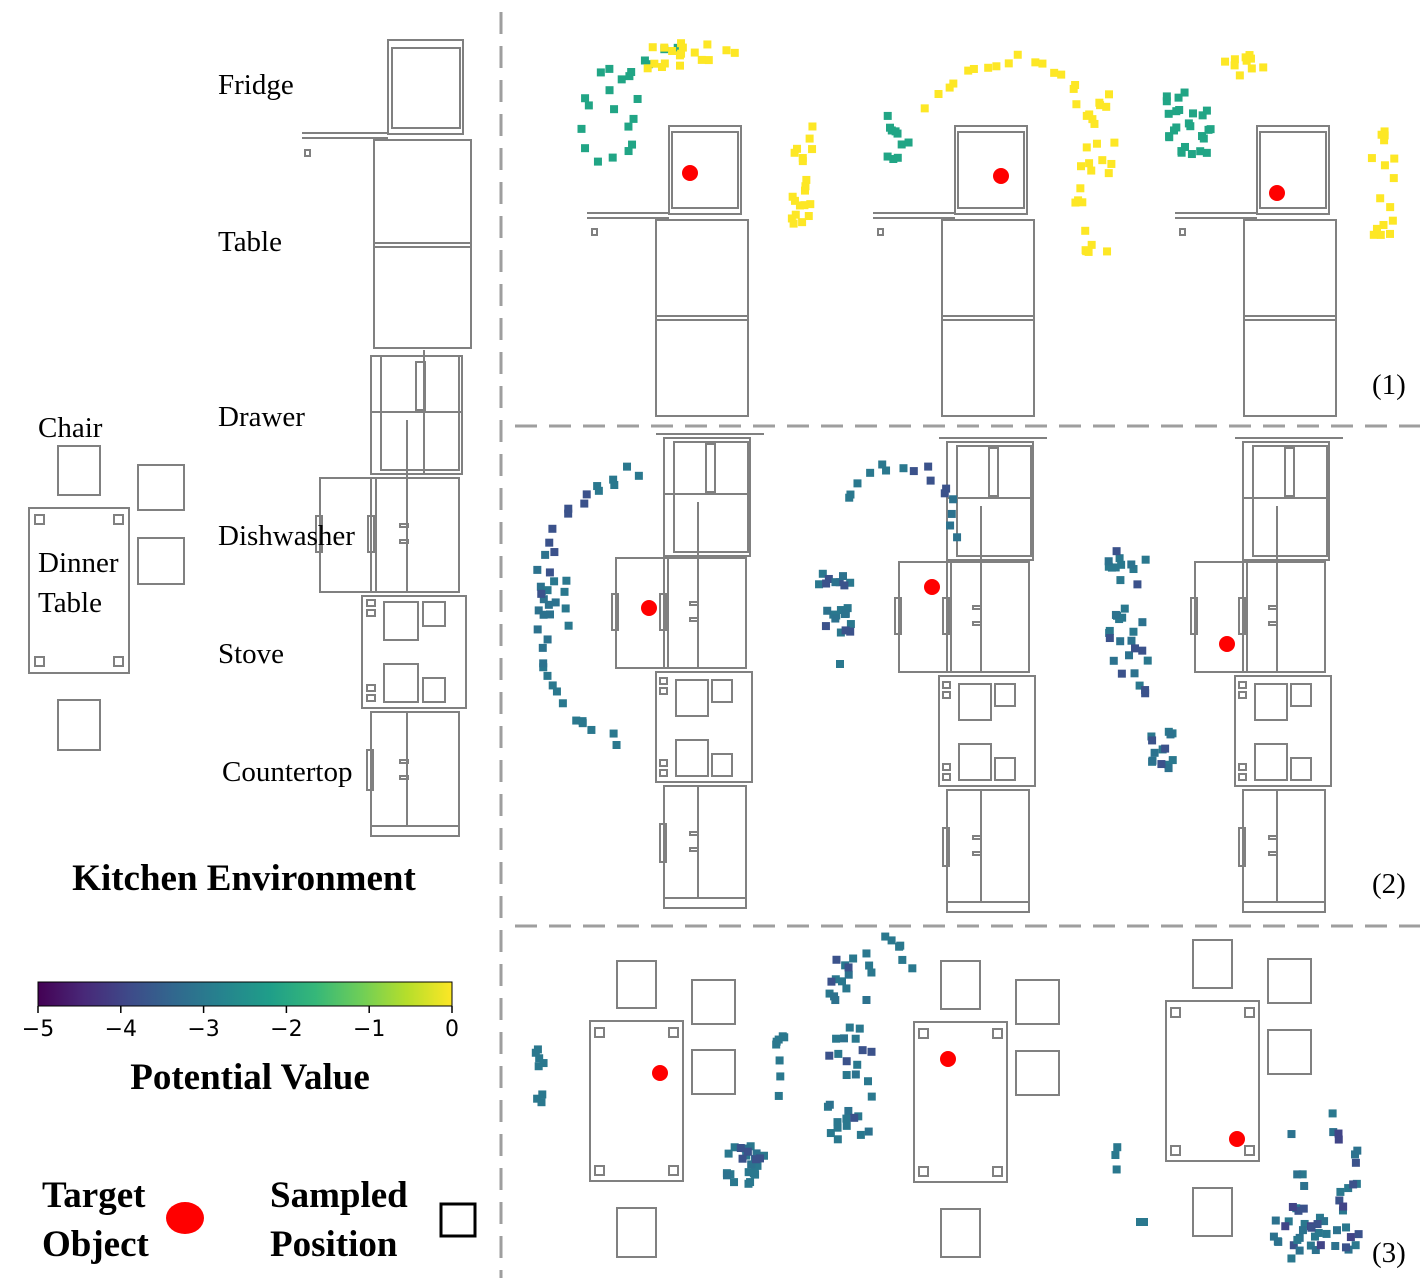  Describe the element at coordinates (1389, 884) in the screenshot. I see `row-label-2: (2)` at that location.